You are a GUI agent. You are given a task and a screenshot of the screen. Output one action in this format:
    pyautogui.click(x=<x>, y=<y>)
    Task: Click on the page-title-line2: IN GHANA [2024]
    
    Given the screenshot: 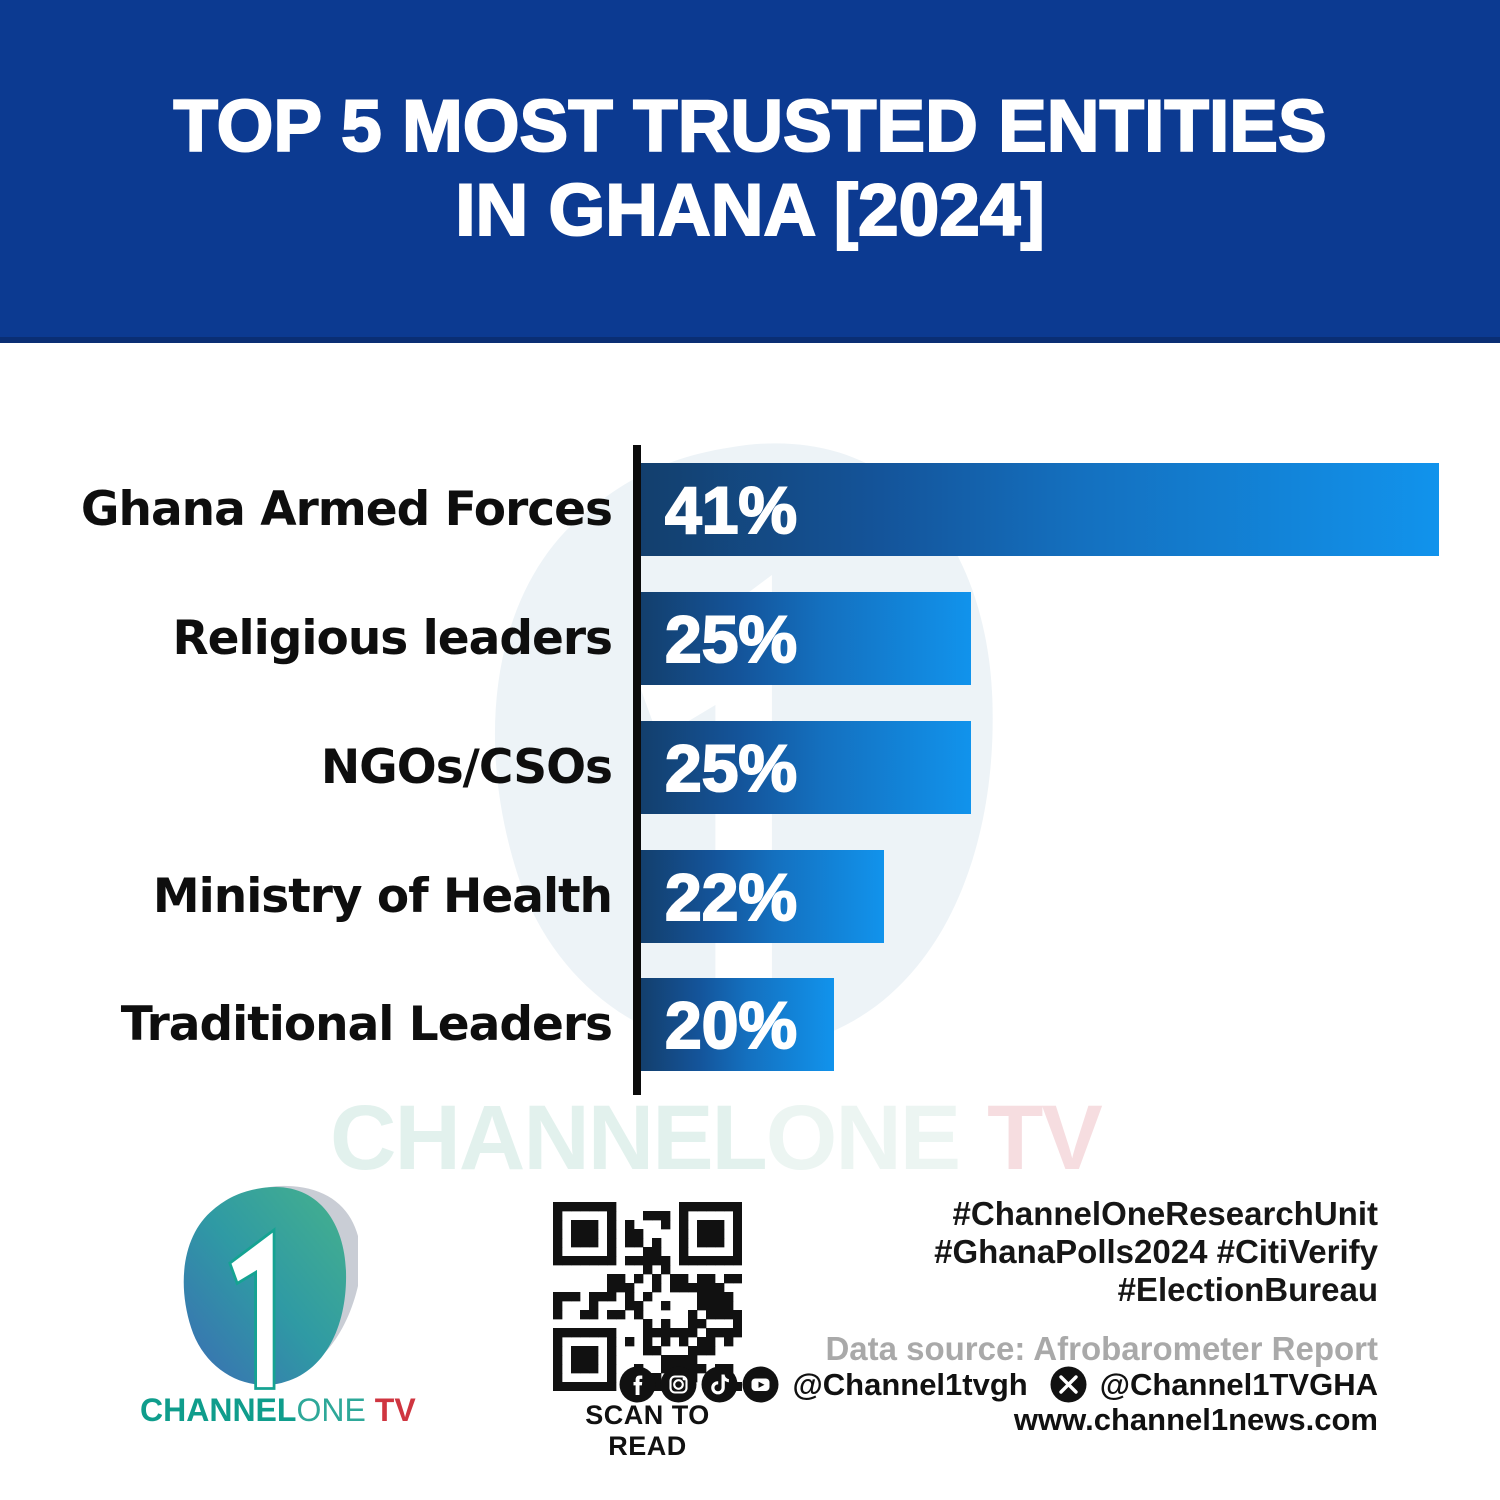 What is the action you would take?
    pyautogui.click(x=750, y=210)
    